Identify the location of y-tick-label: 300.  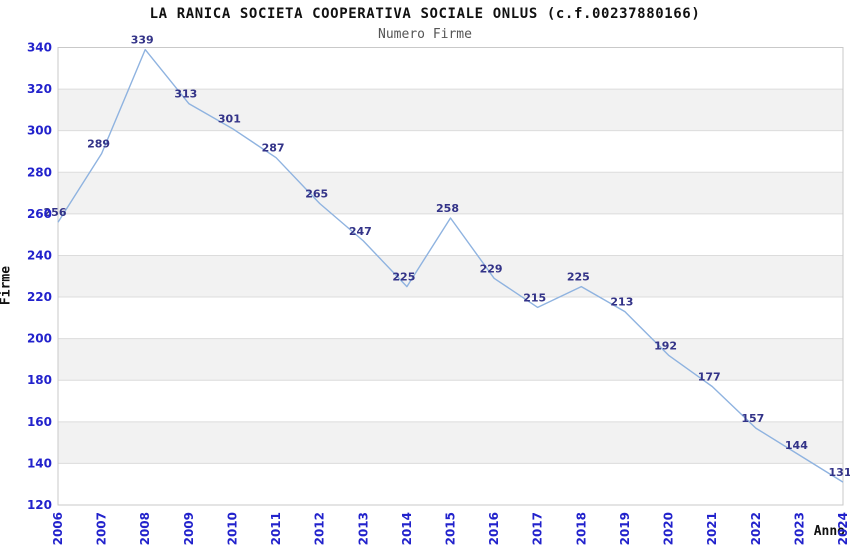
(39, 131).